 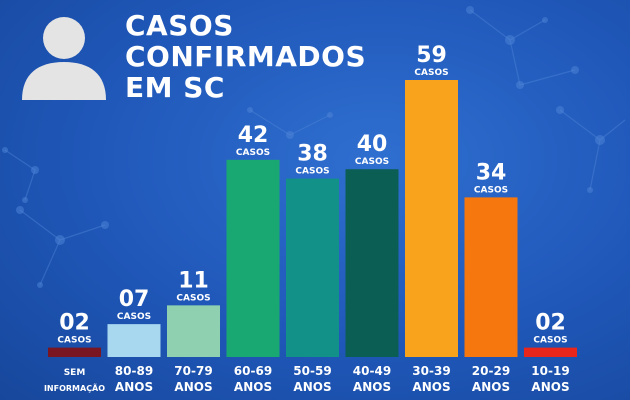 I want to click on value-label-0: 02, so click(x=74, y=323).